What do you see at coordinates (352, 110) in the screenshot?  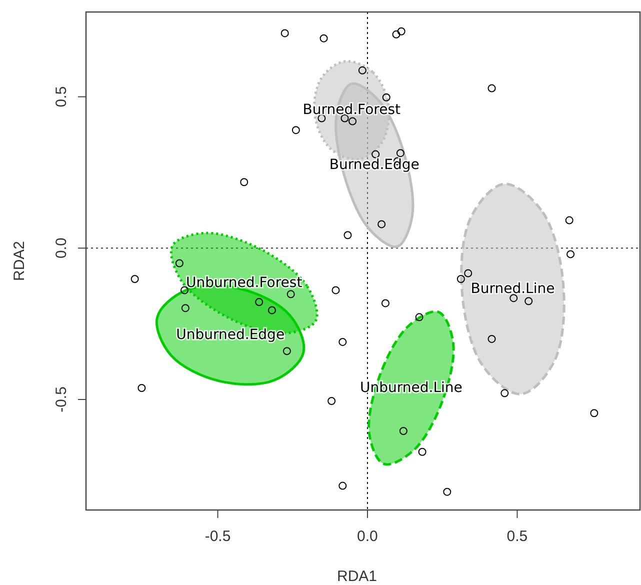 I see `series-label: Burned.Forest` at bounding box center [352, 110].